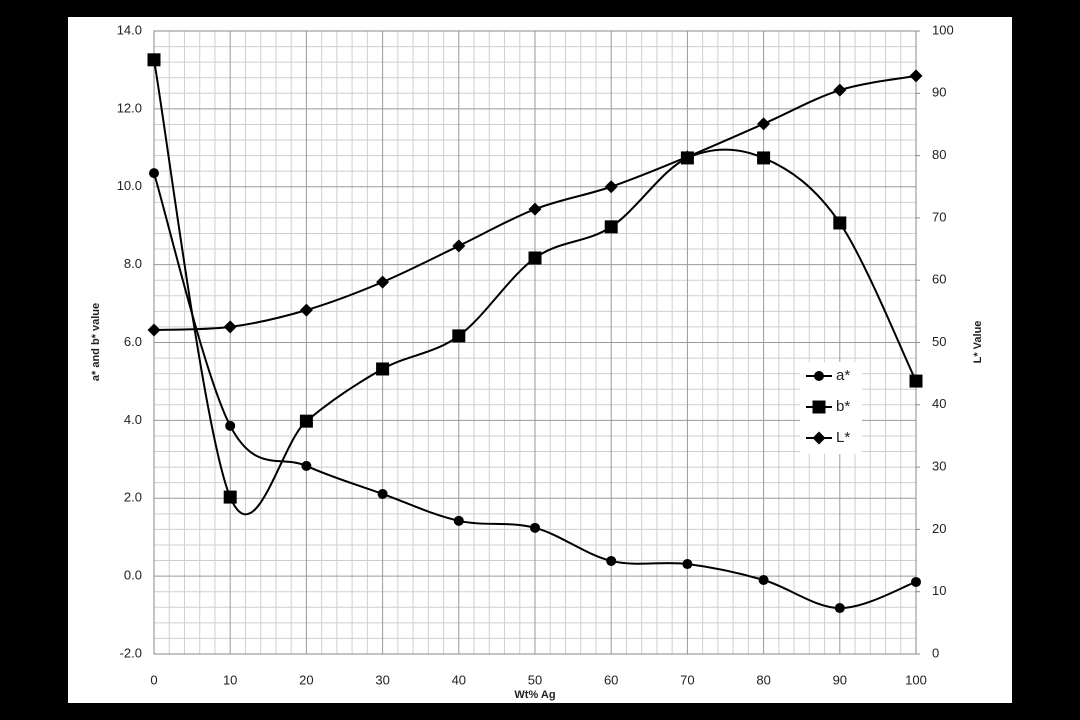  Describe the element at coordinates (133, 497) in the screenshot. I see `y-tick-label: 2.0` at that location.